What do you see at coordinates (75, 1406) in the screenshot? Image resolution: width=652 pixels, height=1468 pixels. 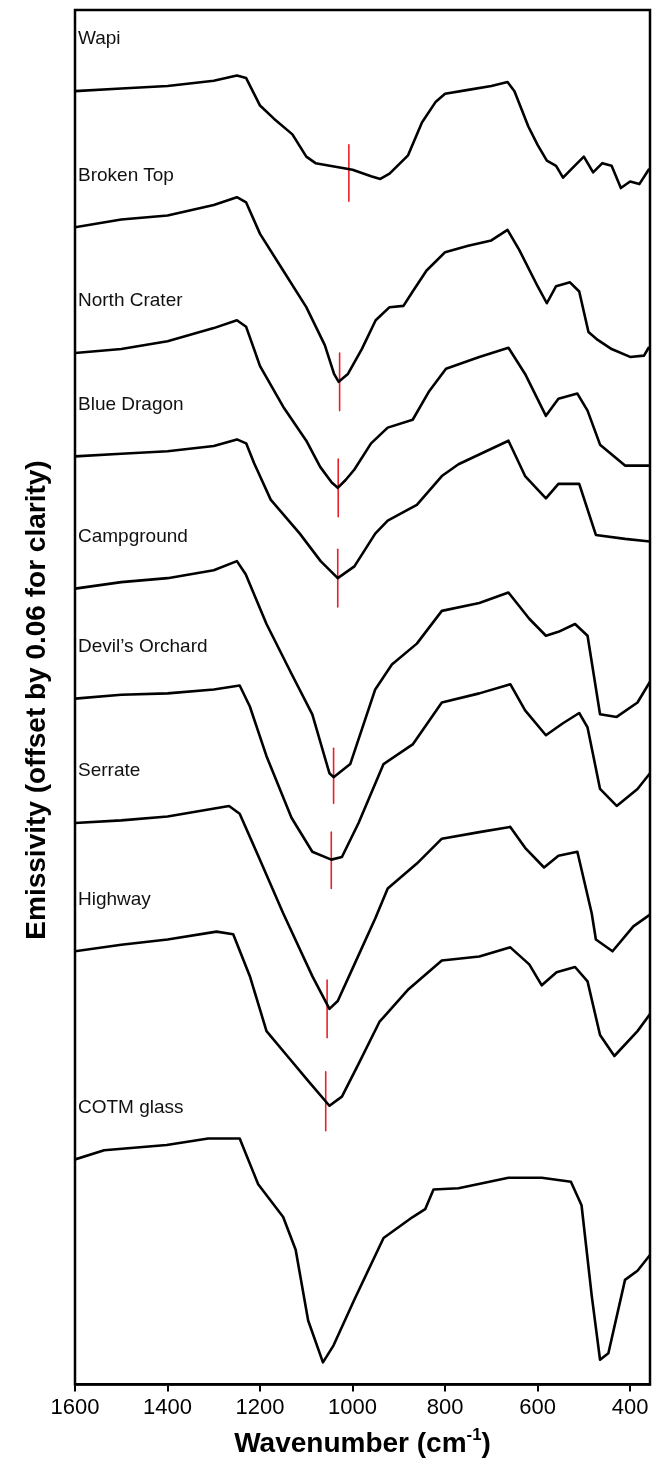 I see `x-tick-label: 1600` at bounding box center [75, 1406].